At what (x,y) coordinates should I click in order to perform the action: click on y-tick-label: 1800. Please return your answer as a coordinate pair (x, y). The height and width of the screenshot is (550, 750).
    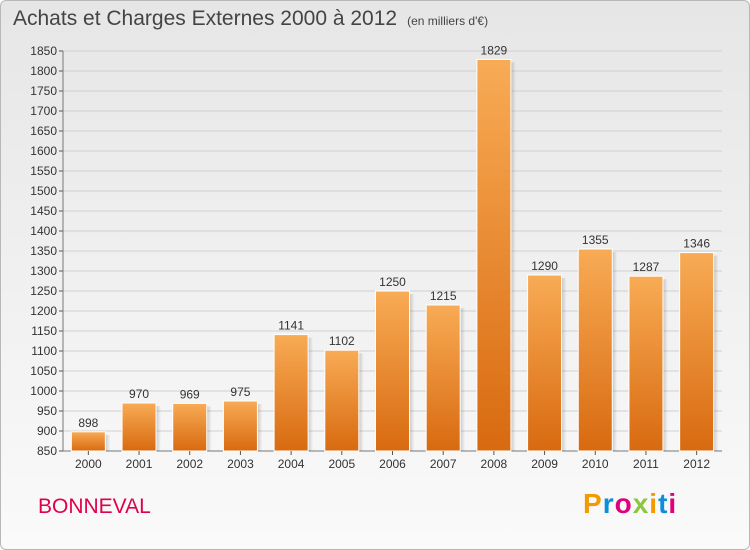
    Looking at the image, I should click on (43, 71).